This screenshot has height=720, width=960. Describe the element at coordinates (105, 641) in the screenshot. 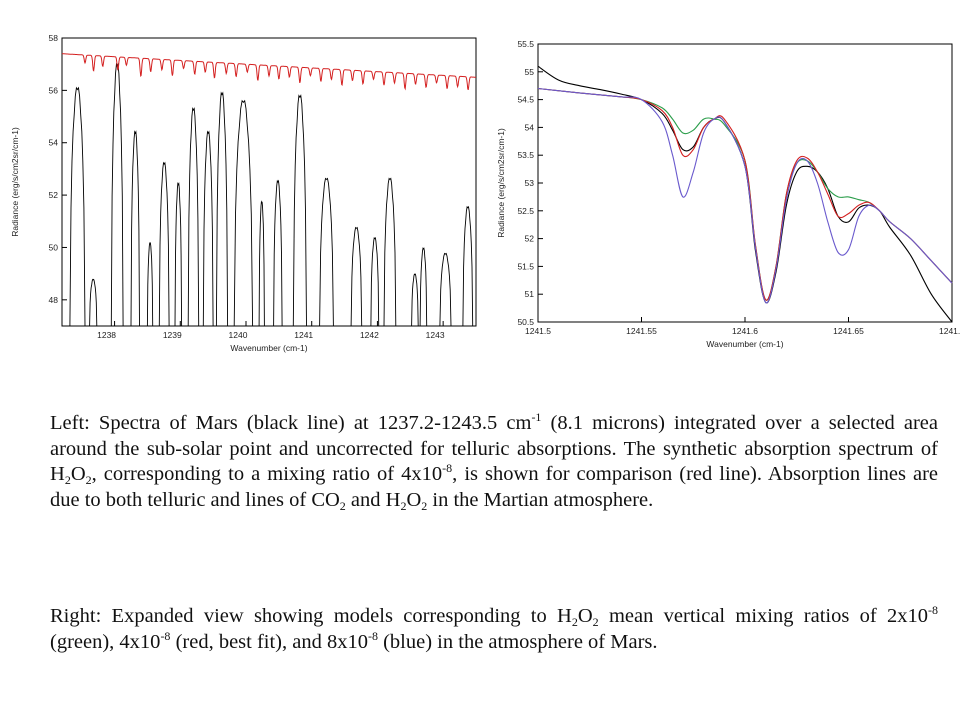

I see `caption-text: (green), 4x10` at that location.